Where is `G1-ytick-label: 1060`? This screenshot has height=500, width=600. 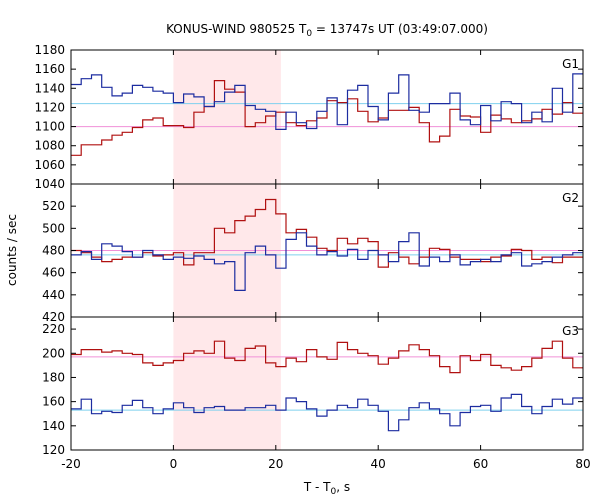 G1-ytick-label: 1060 is located at coordinates (49, 165).